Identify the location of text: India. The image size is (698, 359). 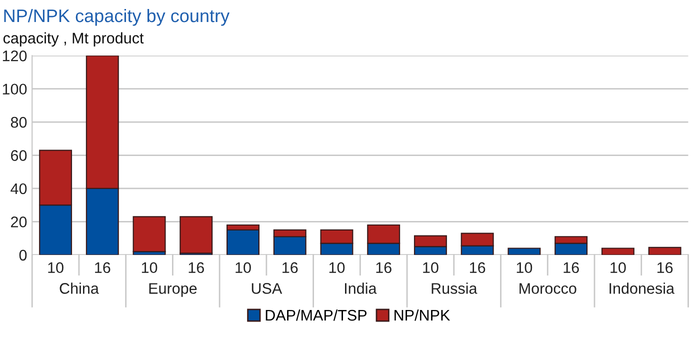
(361, 288).